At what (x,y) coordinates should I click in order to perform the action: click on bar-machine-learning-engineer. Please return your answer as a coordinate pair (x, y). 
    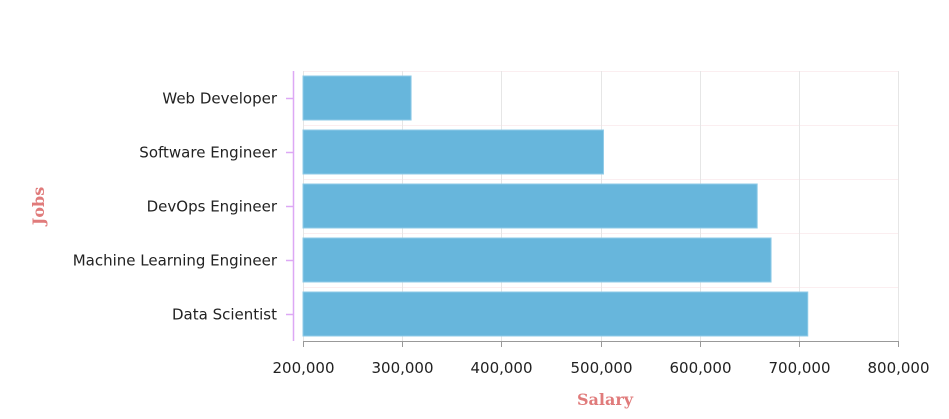
    Looking at the image, I should click on (537, 260).